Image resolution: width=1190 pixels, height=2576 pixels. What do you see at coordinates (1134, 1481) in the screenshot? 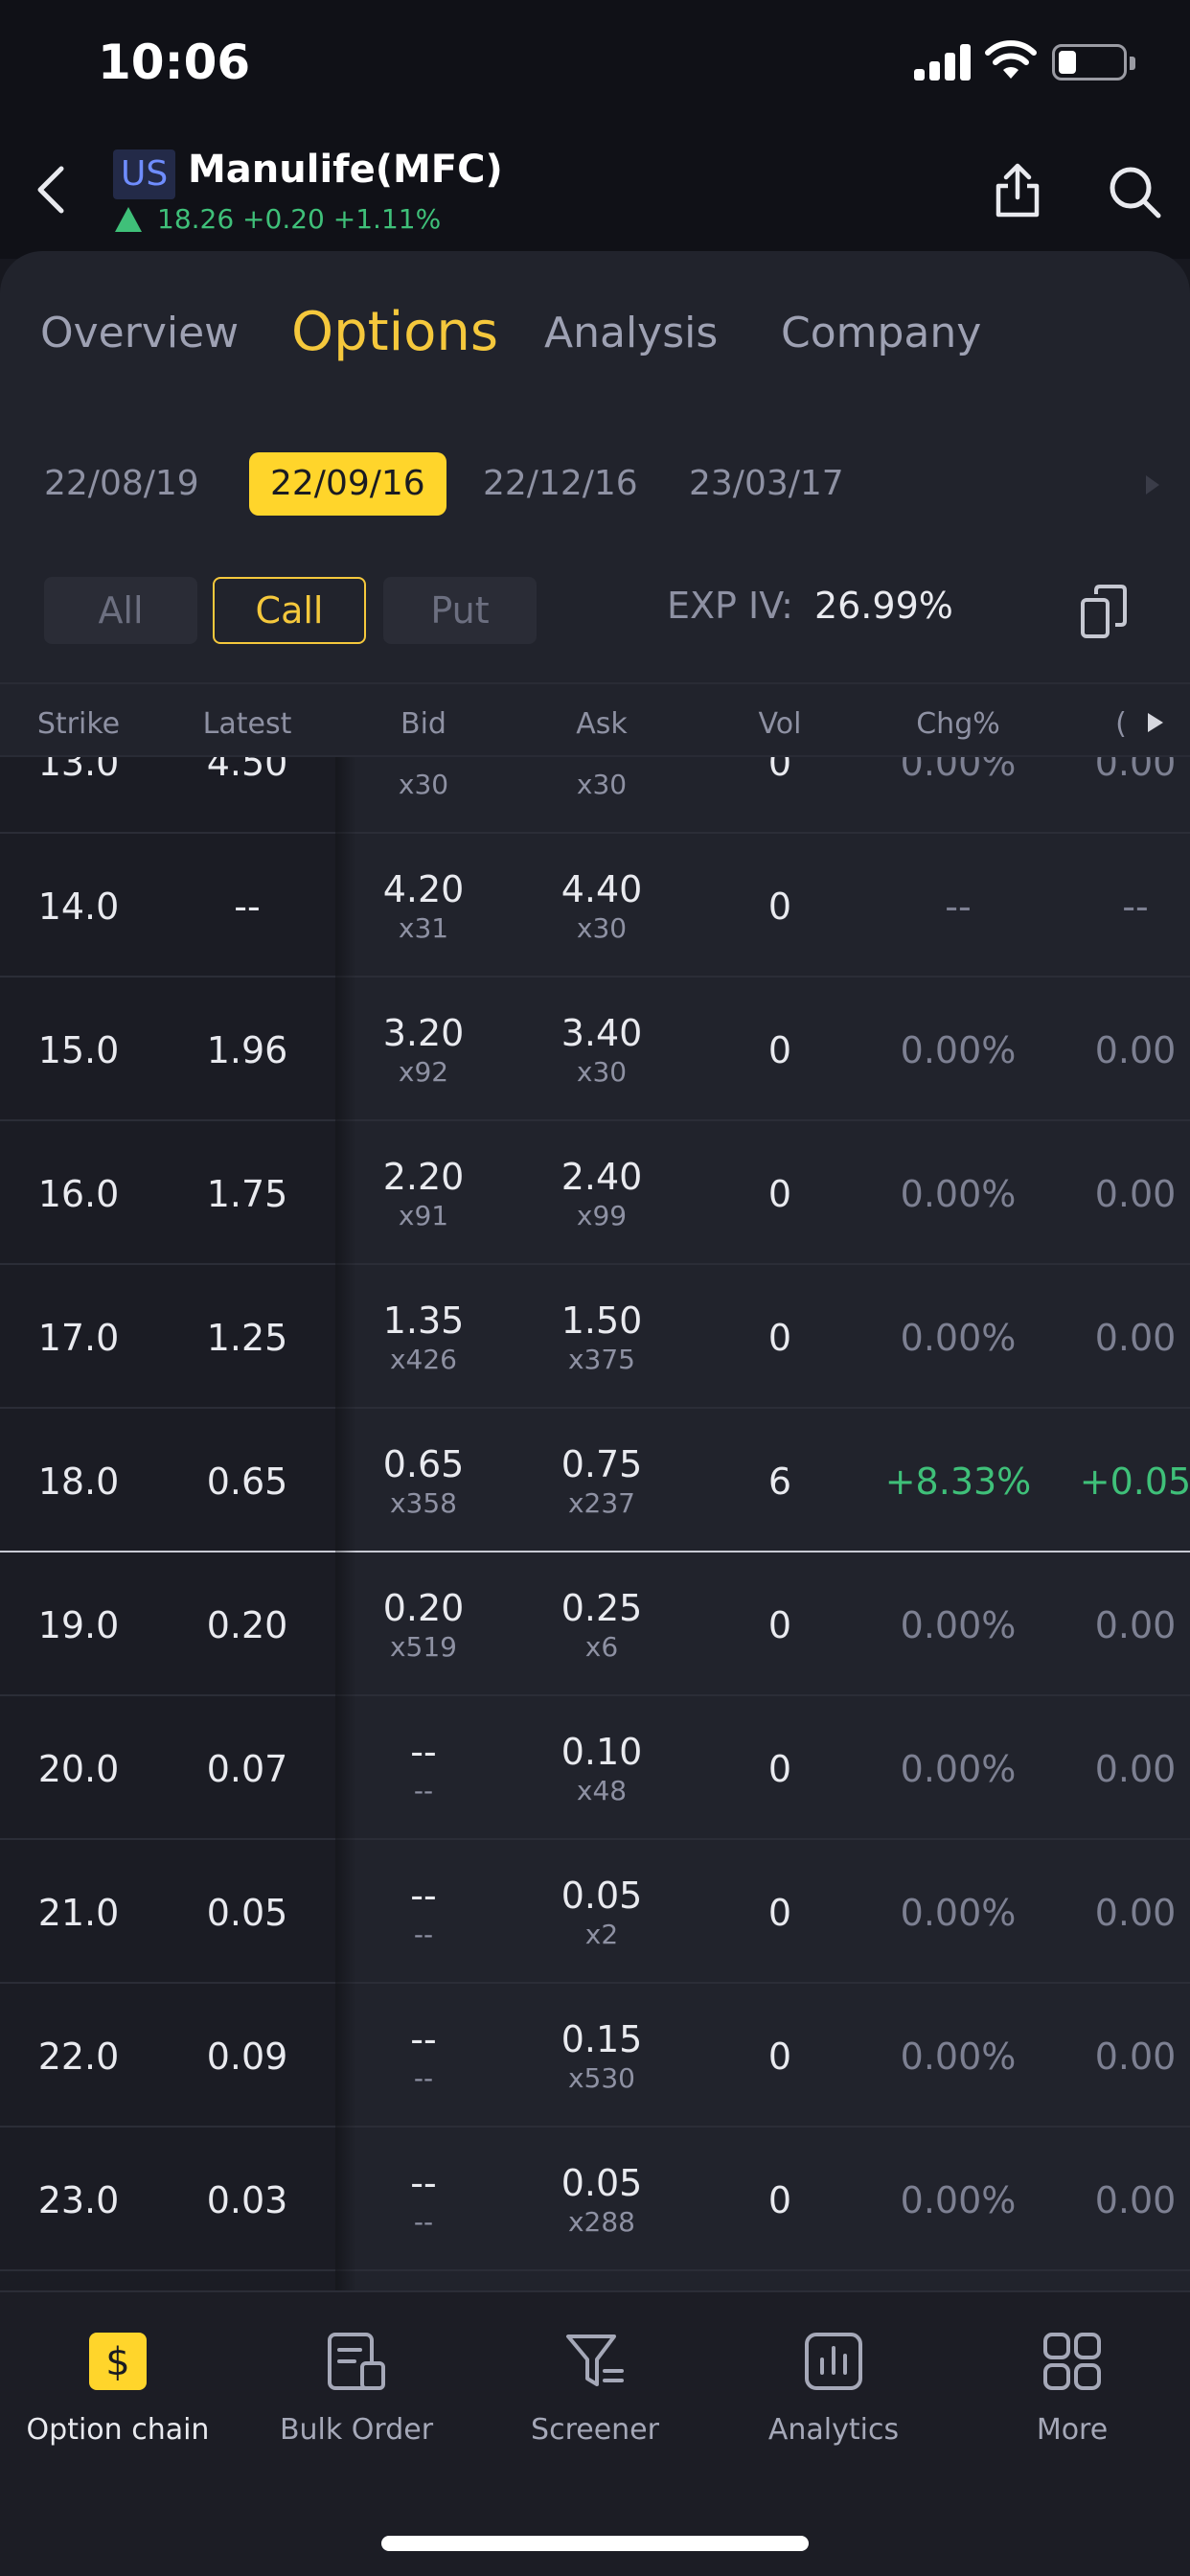
I see `chg-cell: +0.05` at bounding box center [1134, 1481].